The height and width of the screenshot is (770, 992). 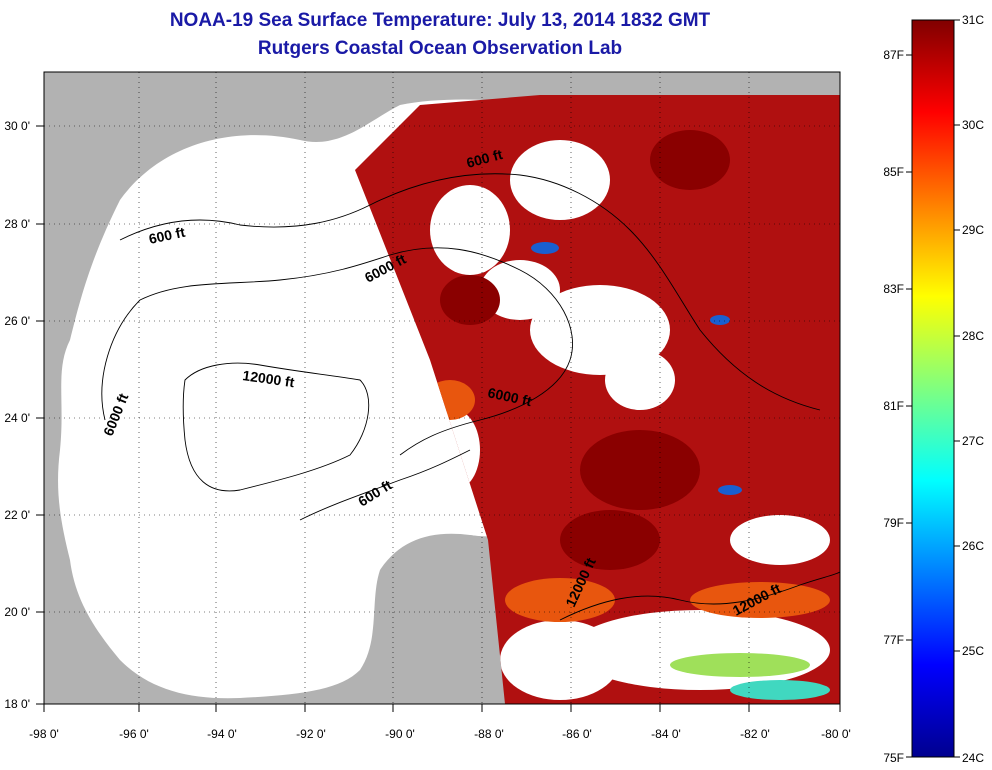 I want to click on colorbar-label-c: 24C, so click(x=973, y=758).